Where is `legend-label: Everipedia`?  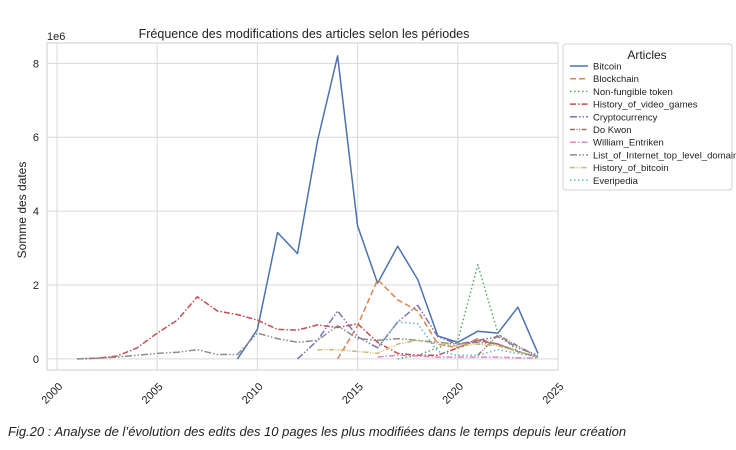 legend-label: Everipedia is located at coordinates (616, 181).